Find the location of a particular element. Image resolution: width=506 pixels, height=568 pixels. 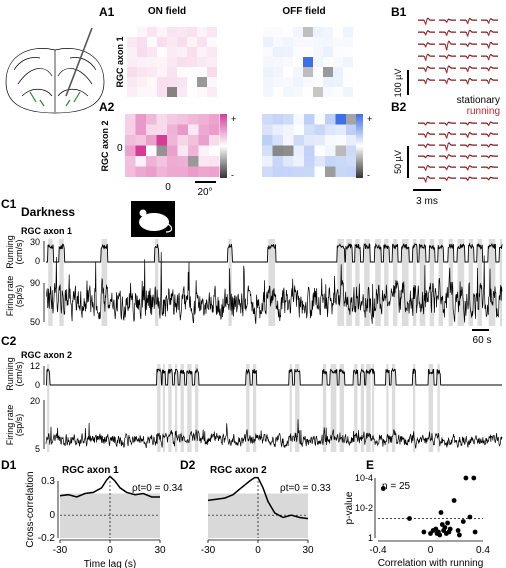

y-tick-label: 0.3 is located at coordinates (48, 481).